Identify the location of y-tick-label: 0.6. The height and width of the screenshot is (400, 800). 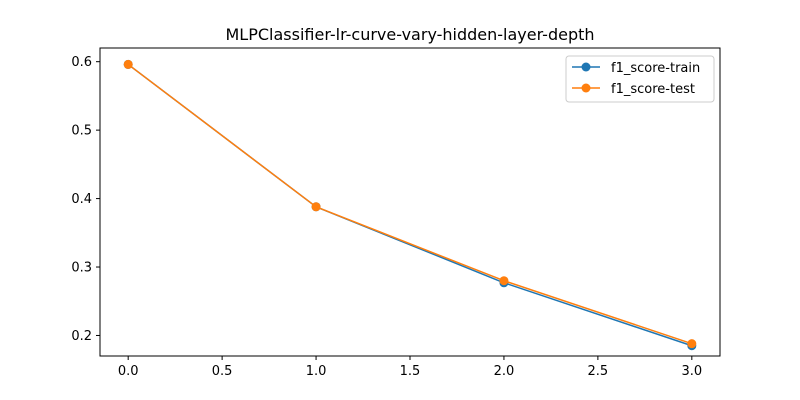
(81, 62).